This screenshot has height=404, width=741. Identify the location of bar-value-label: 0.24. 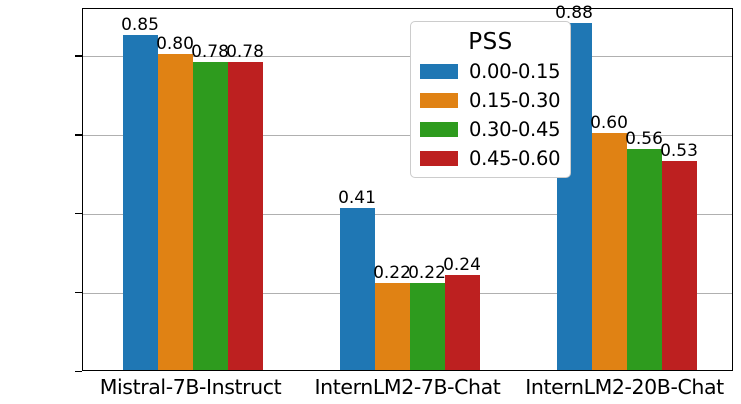
(462, 265).